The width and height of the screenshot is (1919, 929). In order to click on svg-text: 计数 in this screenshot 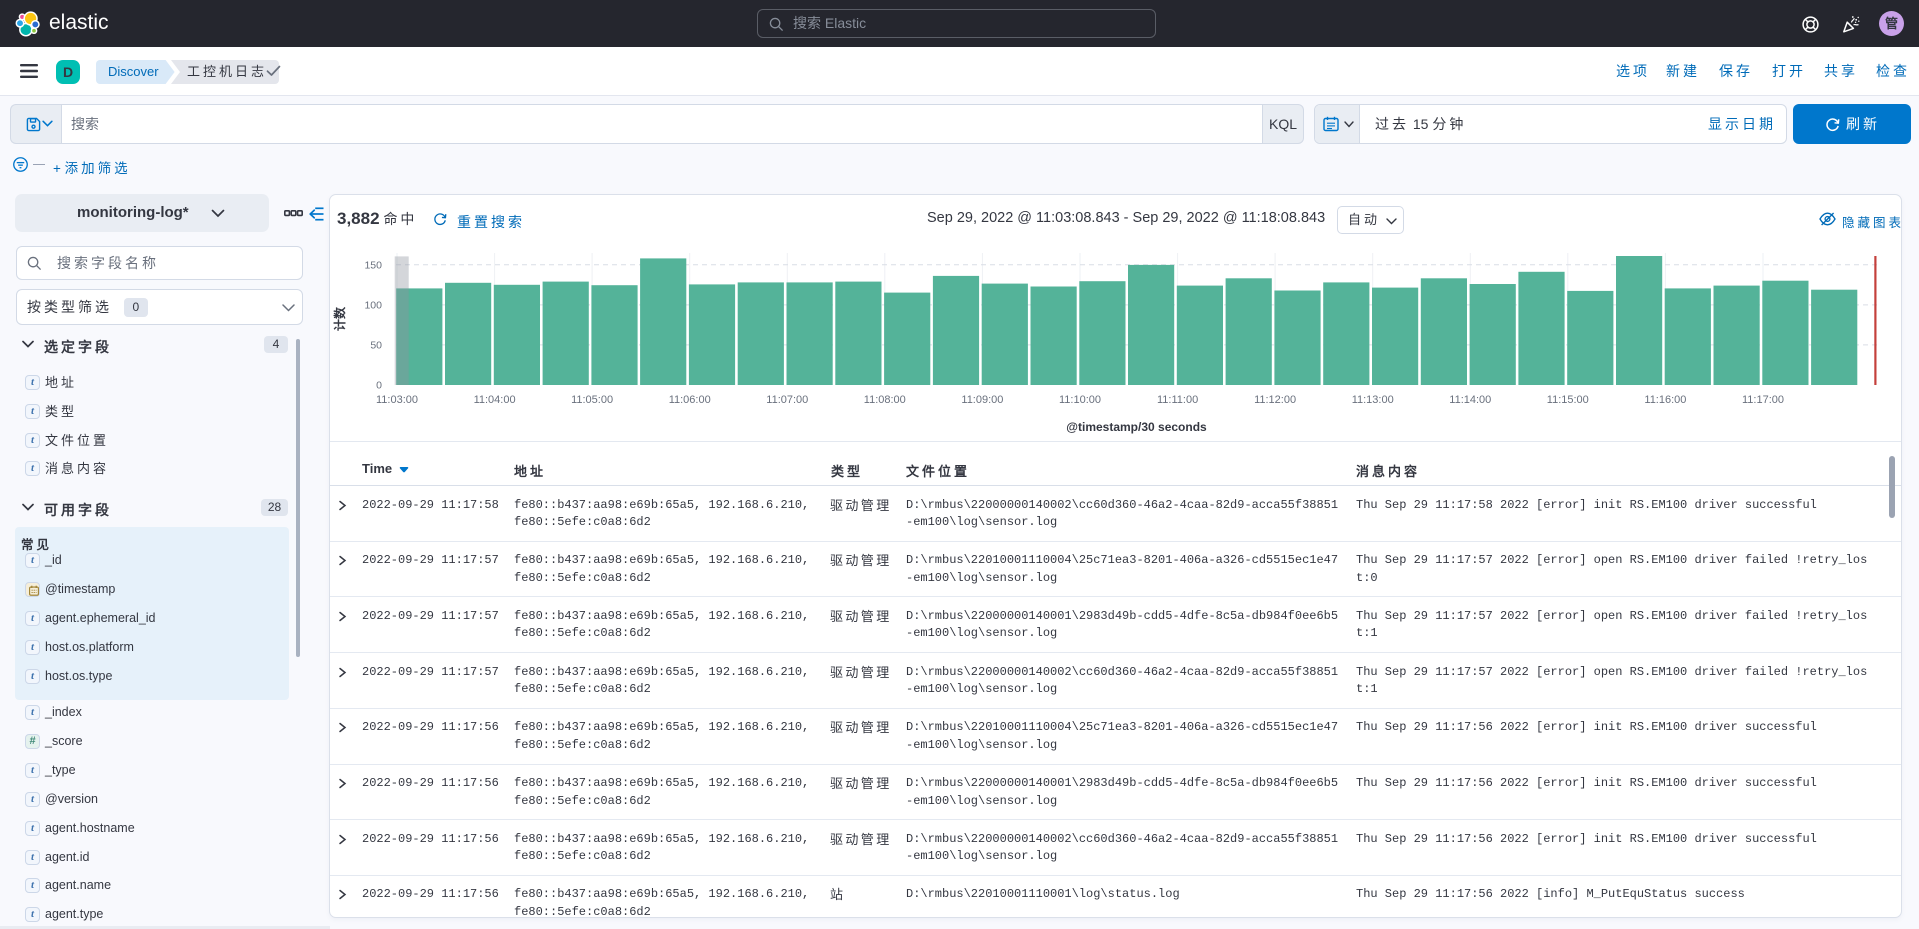, I will do `click(339, 318)`.